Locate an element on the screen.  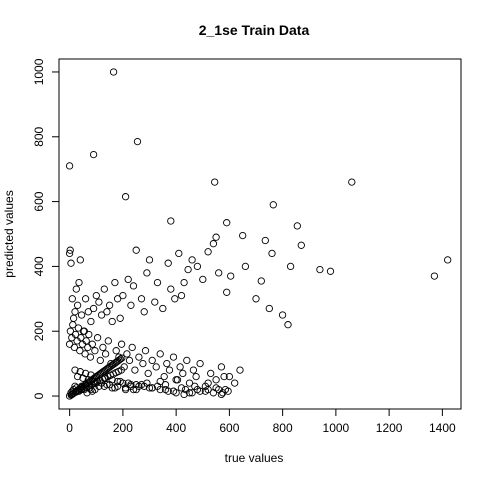
x-tick-label: 1400 is located at coordinates (442, 428).